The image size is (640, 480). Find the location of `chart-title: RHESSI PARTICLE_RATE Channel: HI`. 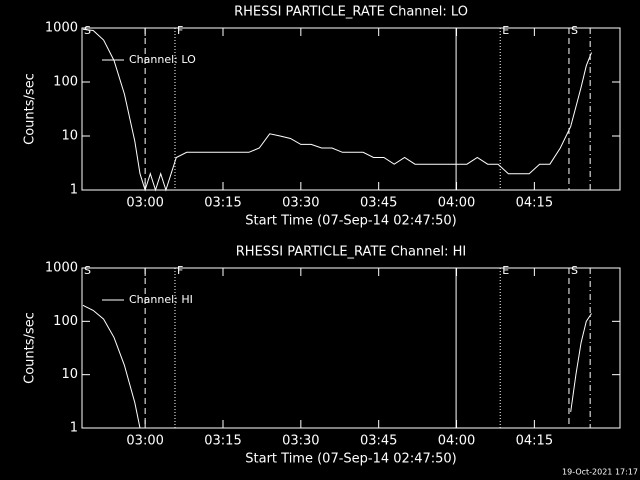

chart-title: RHESSI PARTICLE_RATE Channel: HI is located at coordinates (351, 252).